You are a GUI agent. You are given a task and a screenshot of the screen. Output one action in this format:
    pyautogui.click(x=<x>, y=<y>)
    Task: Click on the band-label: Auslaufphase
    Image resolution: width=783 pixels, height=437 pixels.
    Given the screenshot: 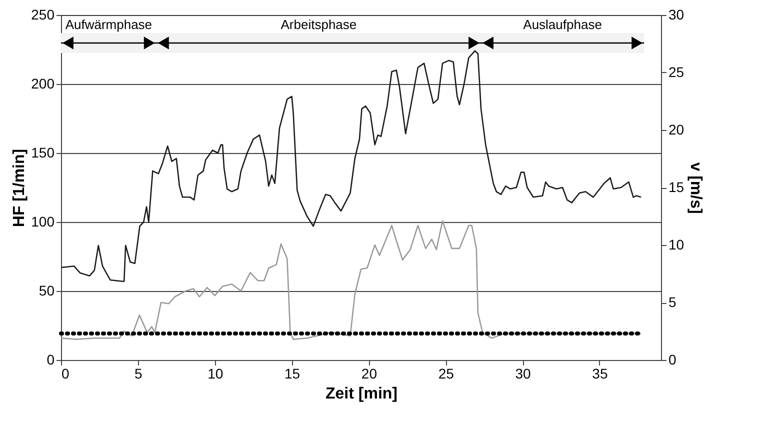 What is the action you would take?
    pyautogui.click(x=562, y=24)
    